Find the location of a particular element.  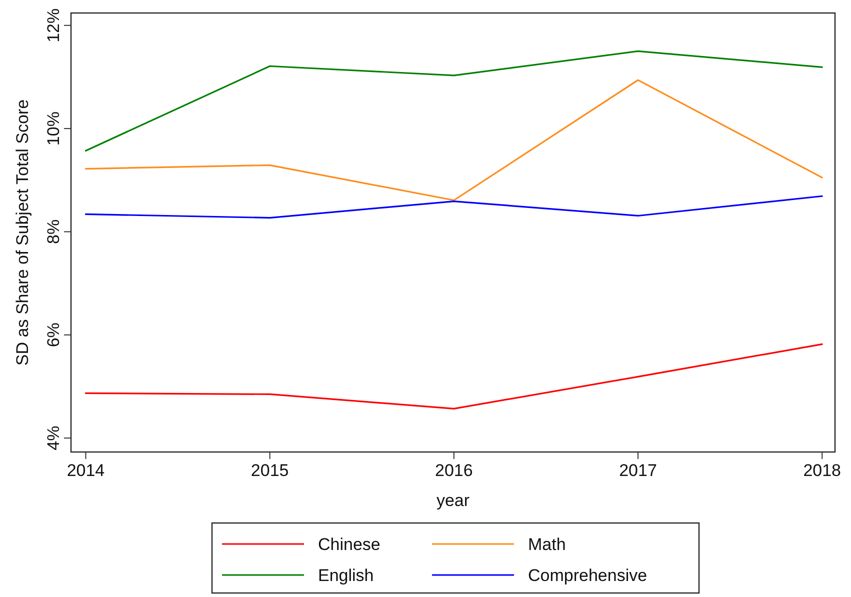

x-tick-label: 2015 is located at coordinates (269, 470).